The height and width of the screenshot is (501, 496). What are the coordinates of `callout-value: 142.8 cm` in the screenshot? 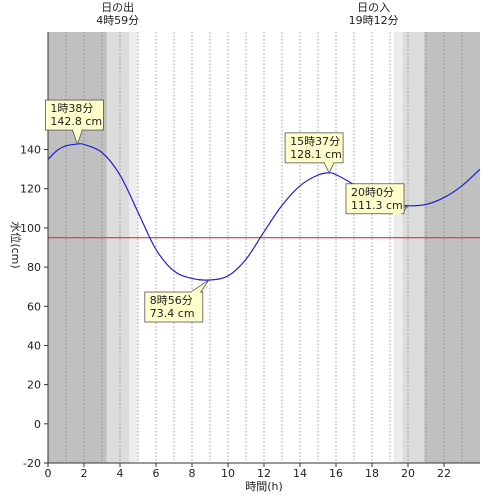 It's located at (76, 121).